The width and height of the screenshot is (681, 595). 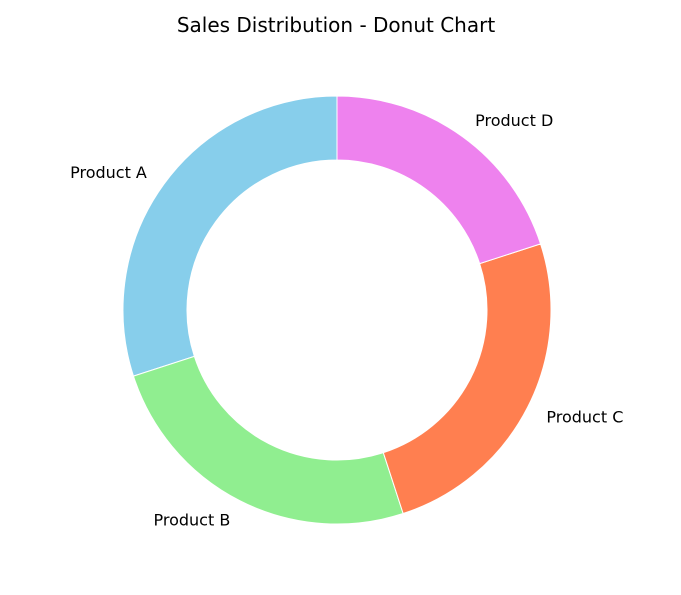 What do you see at coordinates (439, 180) in the screenshot?
I see `donut-slice-product-d` at bounding box center [439, 180].